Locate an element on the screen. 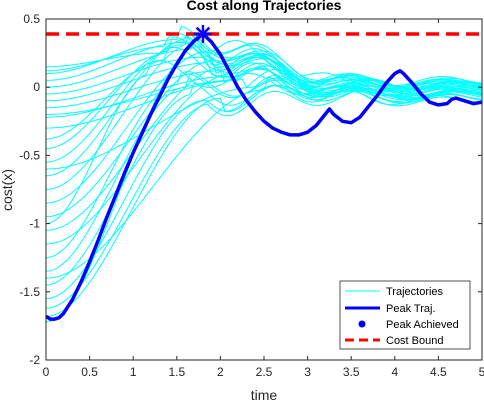 The height and width of the screenshot is (401, 484). y-tick-label: -2 is located at coordinates (34, 360).